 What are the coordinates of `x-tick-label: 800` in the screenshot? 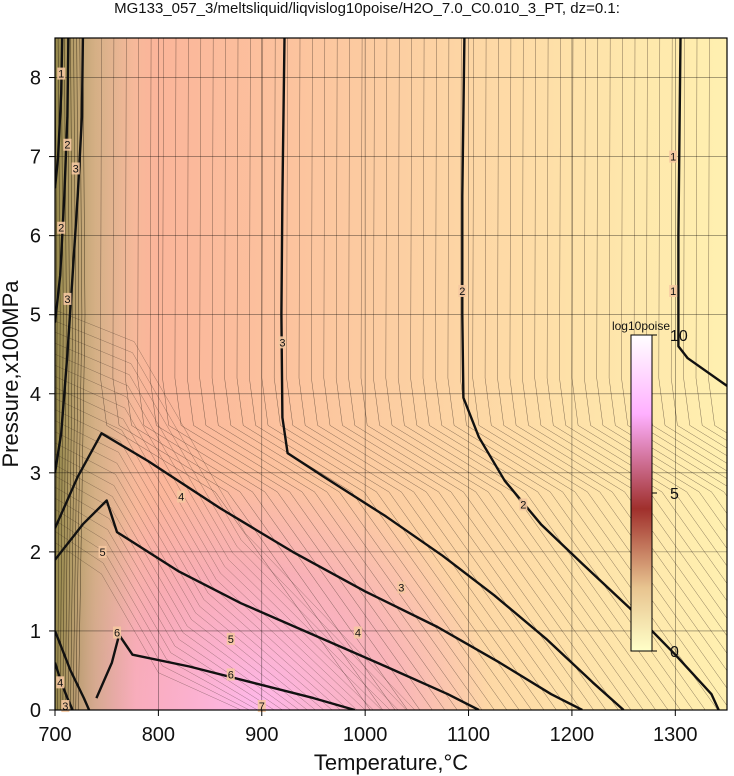 It's located at (158, 735).